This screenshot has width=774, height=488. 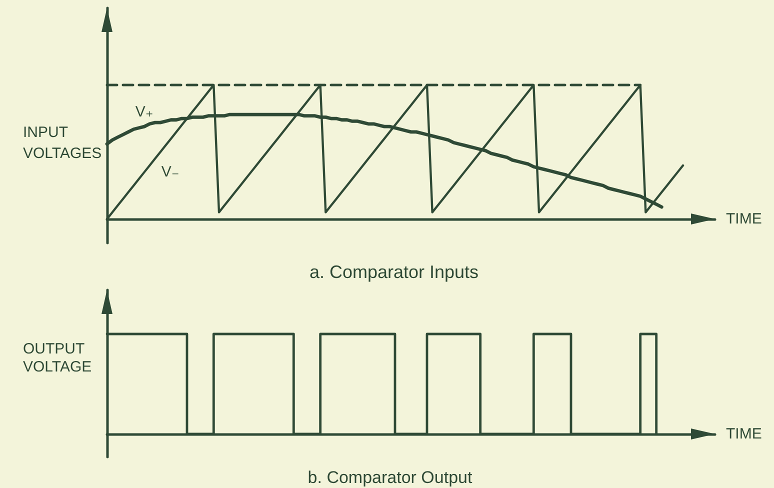 I want to click on series-label: V₊, so click(x=144, y=112).